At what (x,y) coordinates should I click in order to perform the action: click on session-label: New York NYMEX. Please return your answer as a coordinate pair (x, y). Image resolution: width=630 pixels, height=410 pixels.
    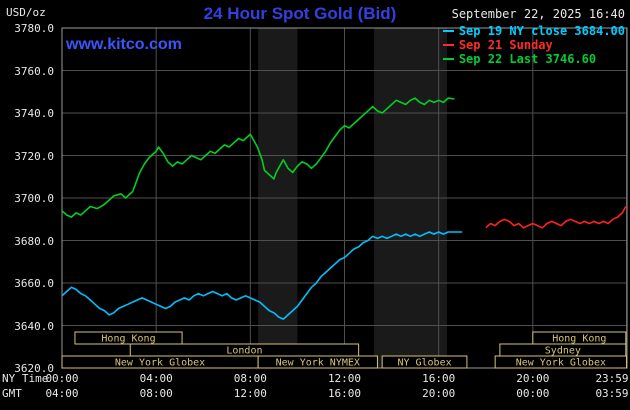
    Looking at the image, I should click on (318, 363).